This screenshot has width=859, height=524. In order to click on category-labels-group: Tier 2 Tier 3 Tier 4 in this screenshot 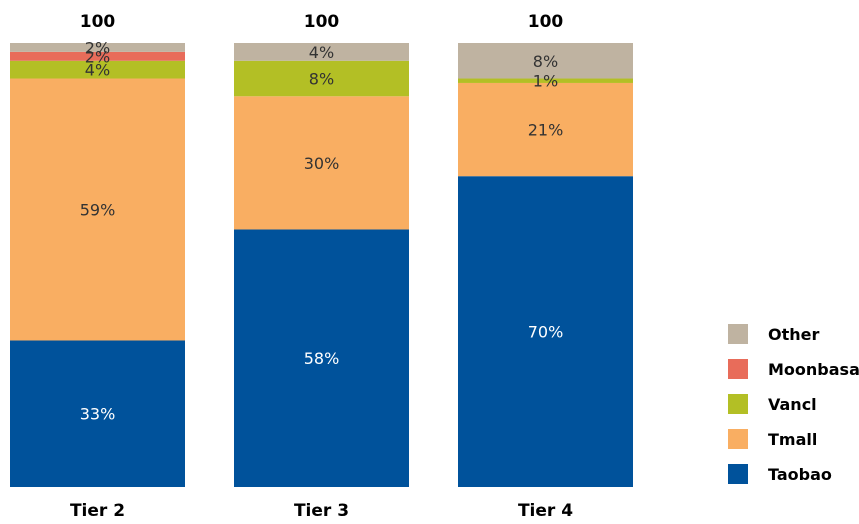, I will do `click(321, 511)`.